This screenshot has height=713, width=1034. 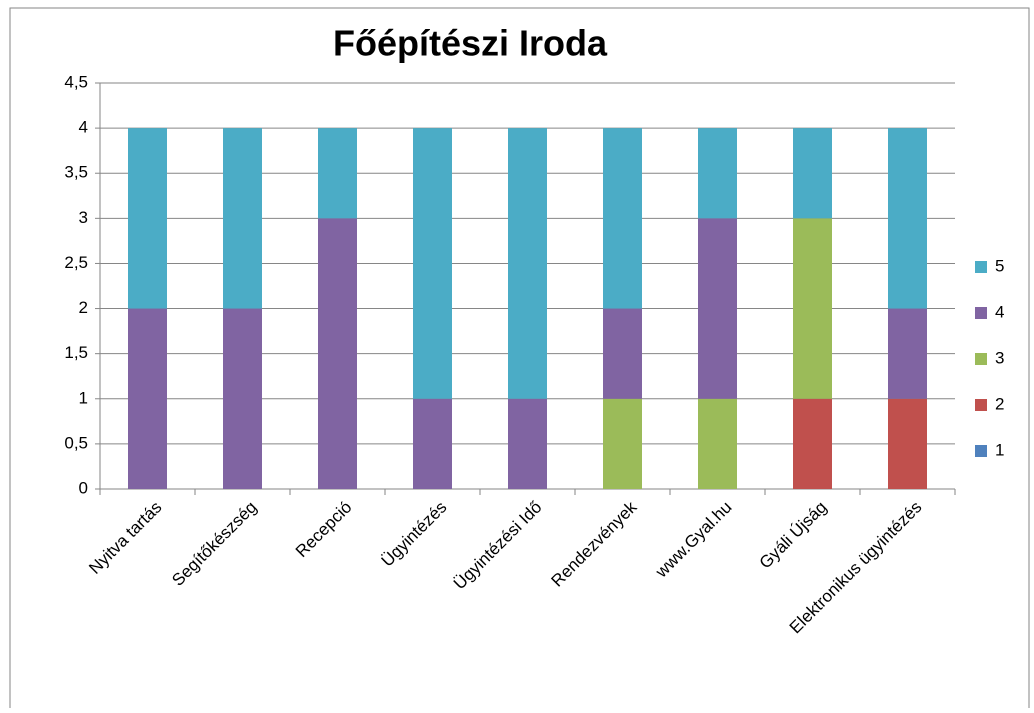 I want to click on y-tick-label: 0,5, so click(x=76, y=442).